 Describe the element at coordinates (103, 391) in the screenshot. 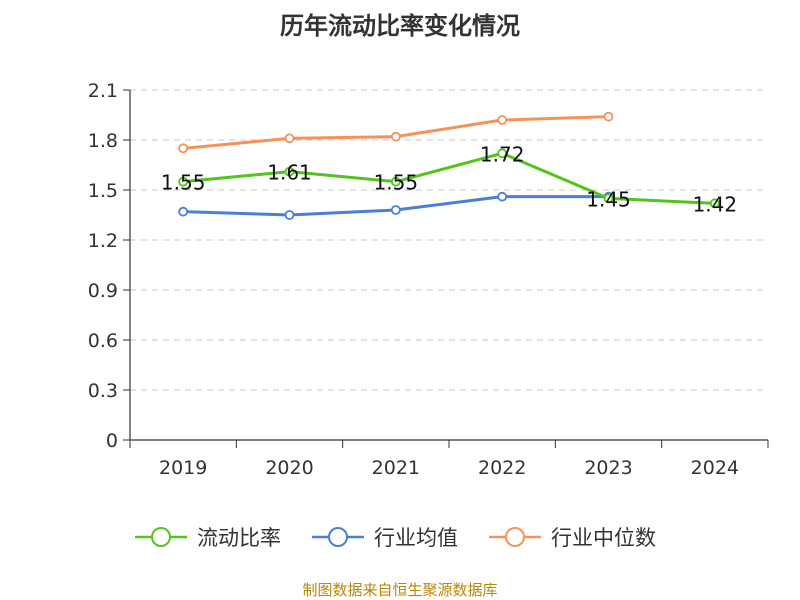

I see `y-tick-label: 0.3` at that location.